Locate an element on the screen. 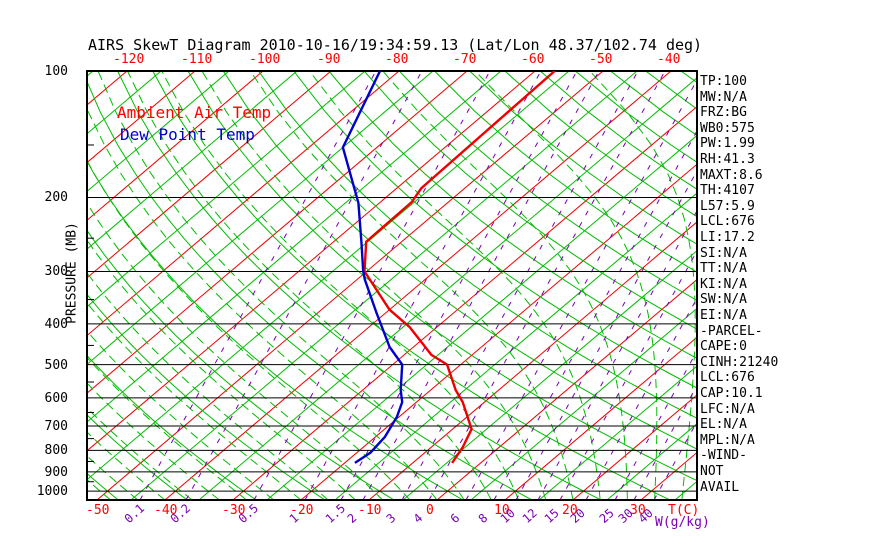 Image resolution: width=870 pixels, height=560 pixels. panel-line-wind: -WIND- is located at coordinates (723, 456).